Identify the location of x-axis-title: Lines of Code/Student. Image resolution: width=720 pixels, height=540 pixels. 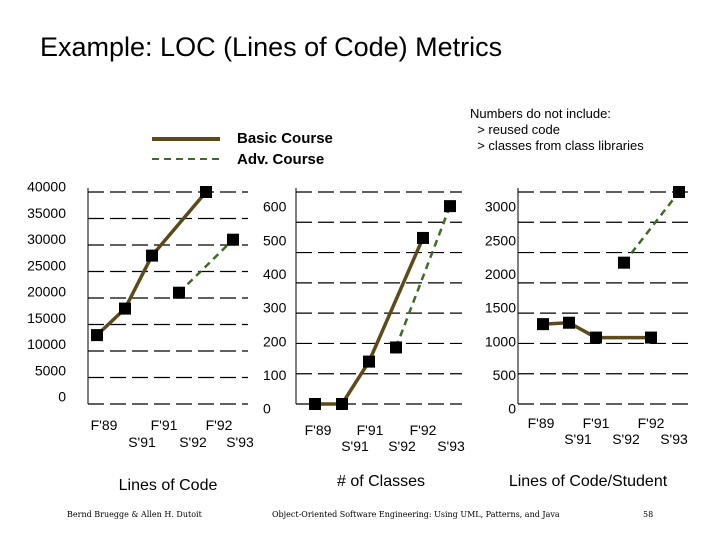
(588, 481).